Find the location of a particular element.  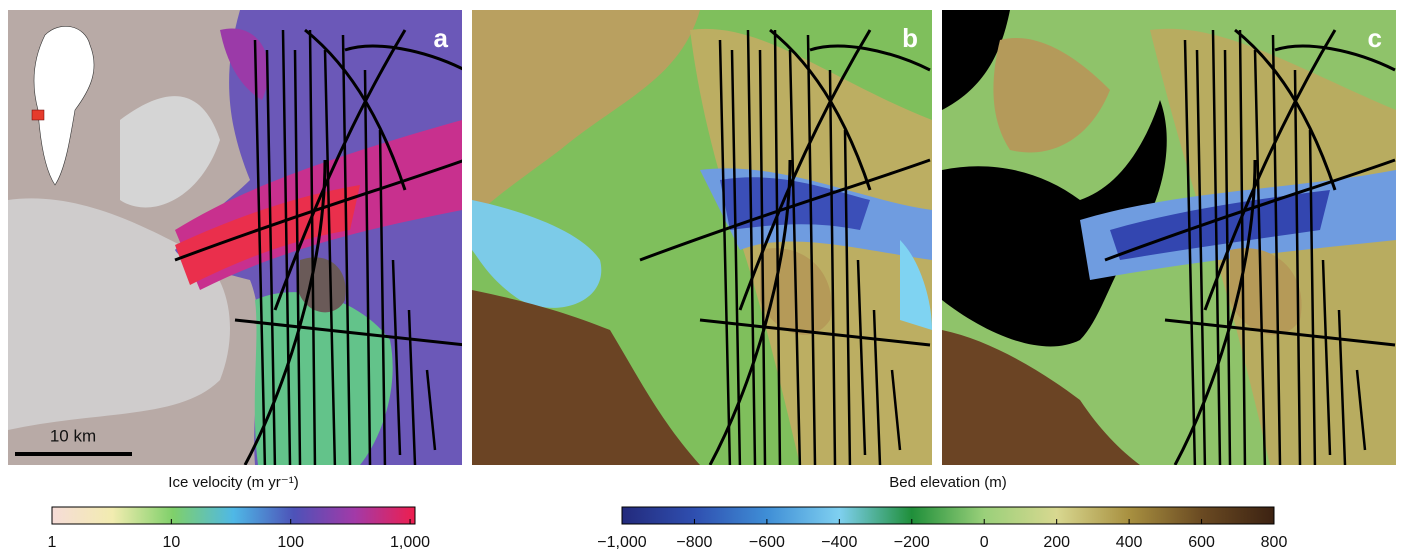

colorbar-tick-label: 0 is located at coordinates (984, 542).